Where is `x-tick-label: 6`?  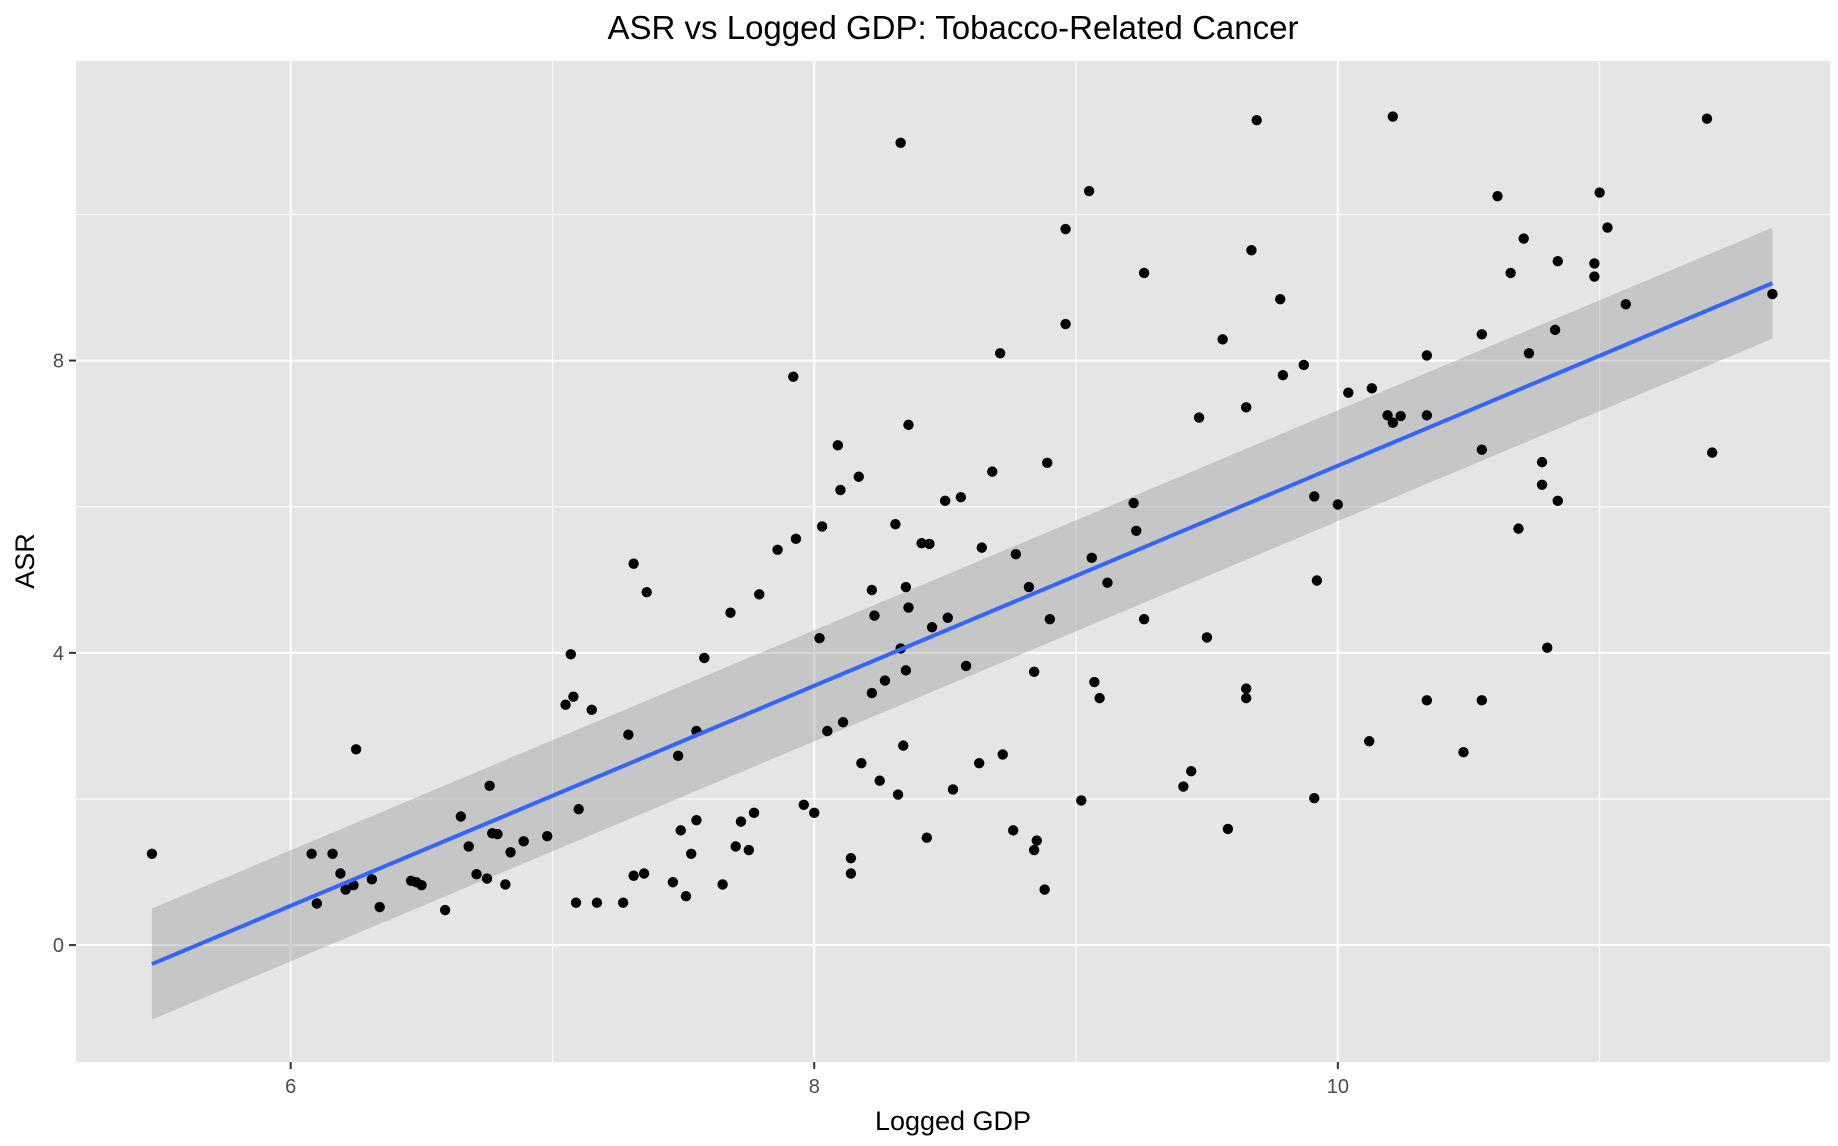 x-tick-label: 6 is located at coordinates (290, 1087).